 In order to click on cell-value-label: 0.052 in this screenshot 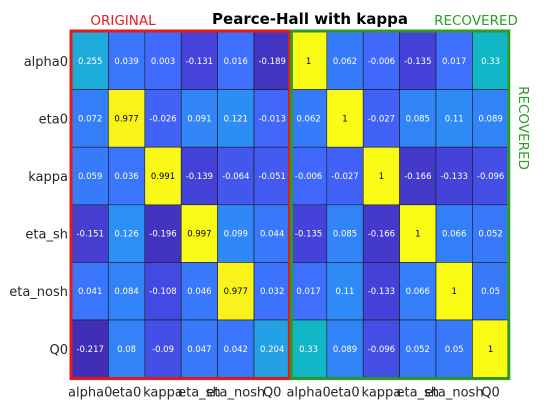, I will do `click(490, 235)`.